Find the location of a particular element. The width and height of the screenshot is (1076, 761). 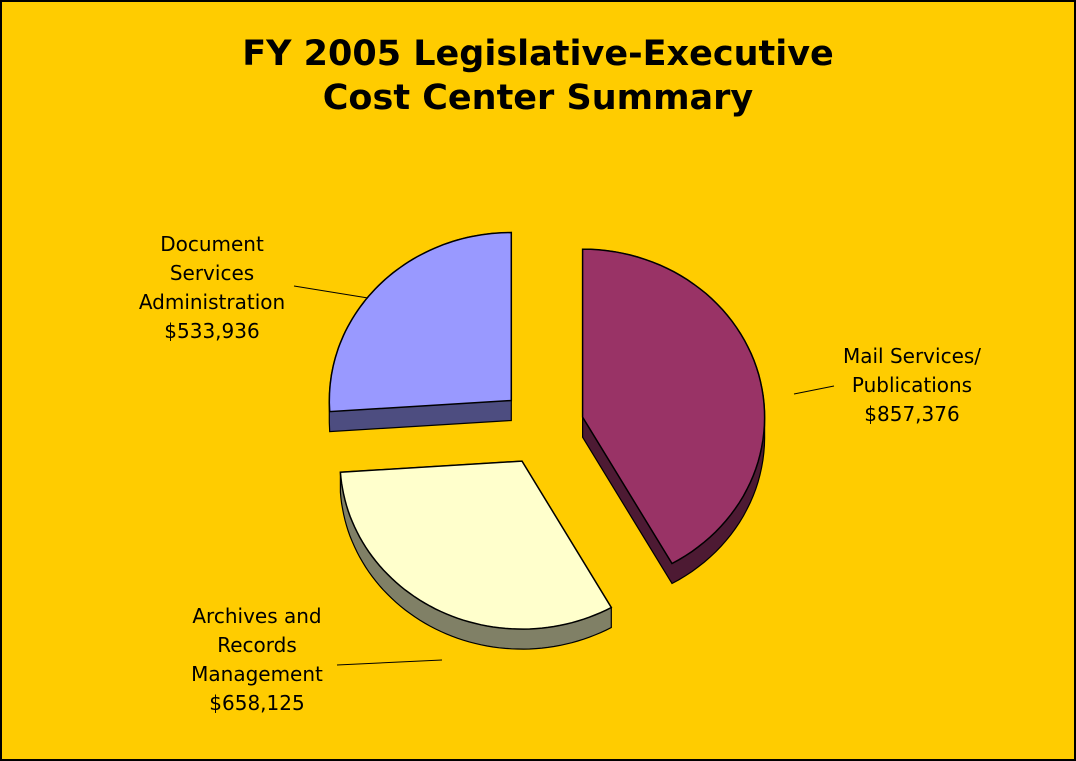

slice-label: Document Services Administration $533,936 is located at coordinates (212, 288).